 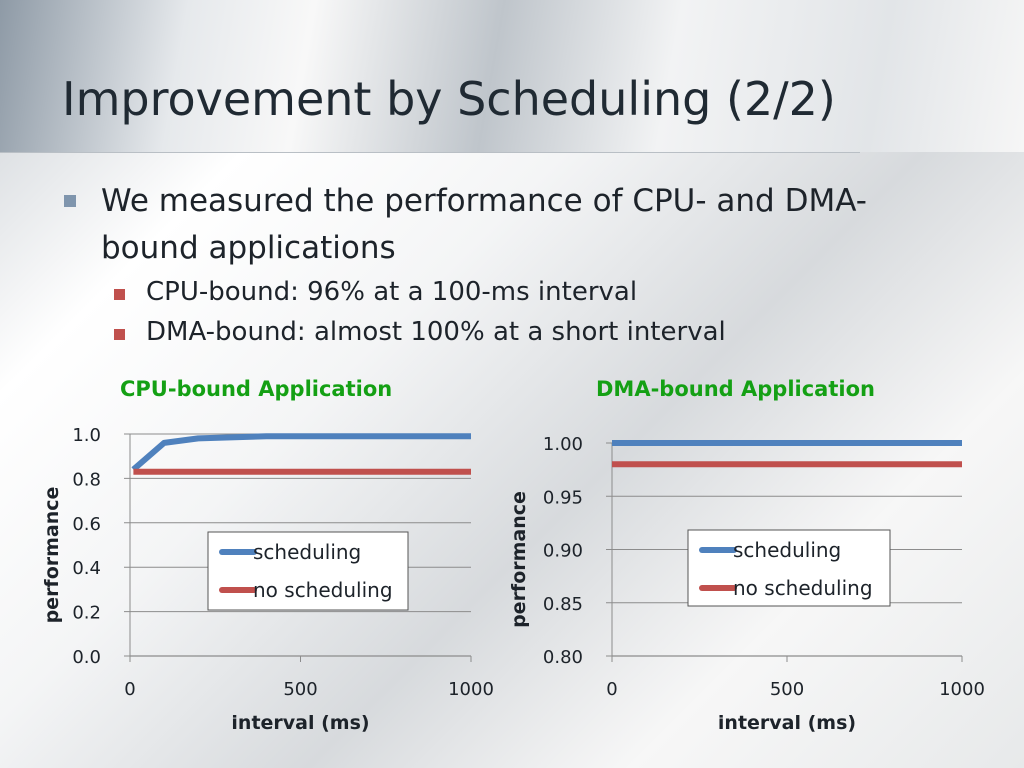 What do you see at coordinates (563, 497) in the screenshot?
I see `dma-y-tick-label: 0.95` at bounding box center [563, 497].